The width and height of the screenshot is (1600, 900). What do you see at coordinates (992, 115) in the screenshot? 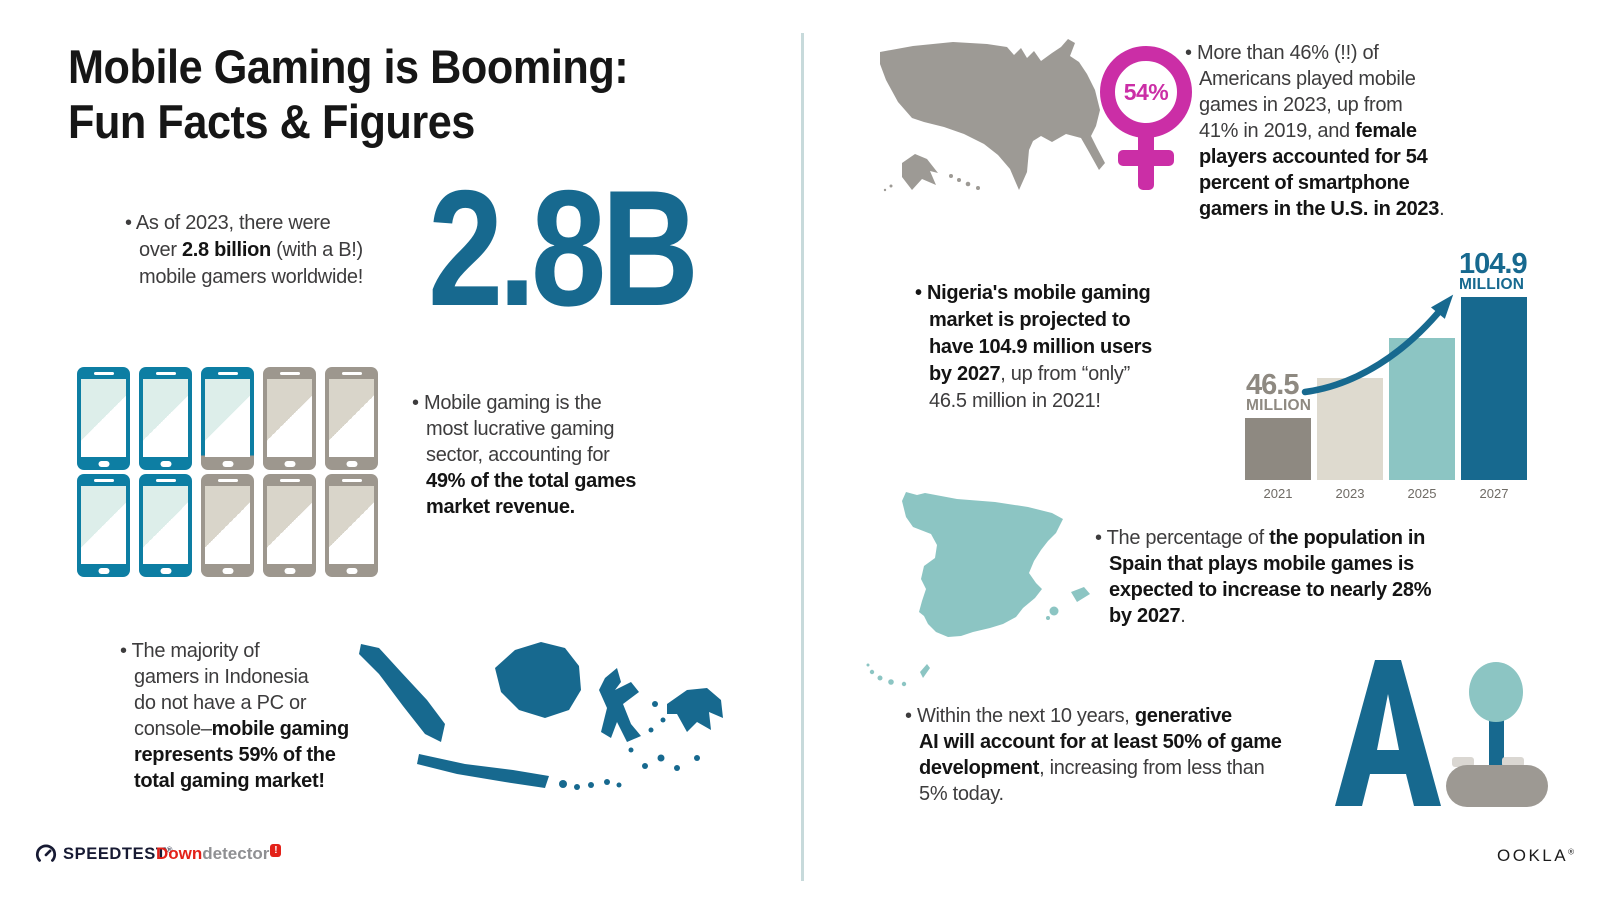
I see `usa-map-icon` at bounding box center [992, 115].